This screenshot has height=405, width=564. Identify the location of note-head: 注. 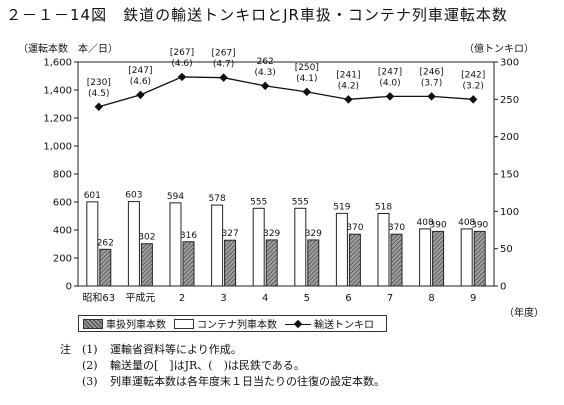
(65, 349).